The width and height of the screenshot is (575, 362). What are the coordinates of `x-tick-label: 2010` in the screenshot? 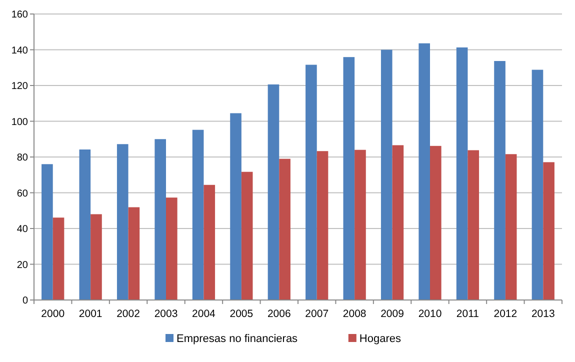 It's located at (430, 314).